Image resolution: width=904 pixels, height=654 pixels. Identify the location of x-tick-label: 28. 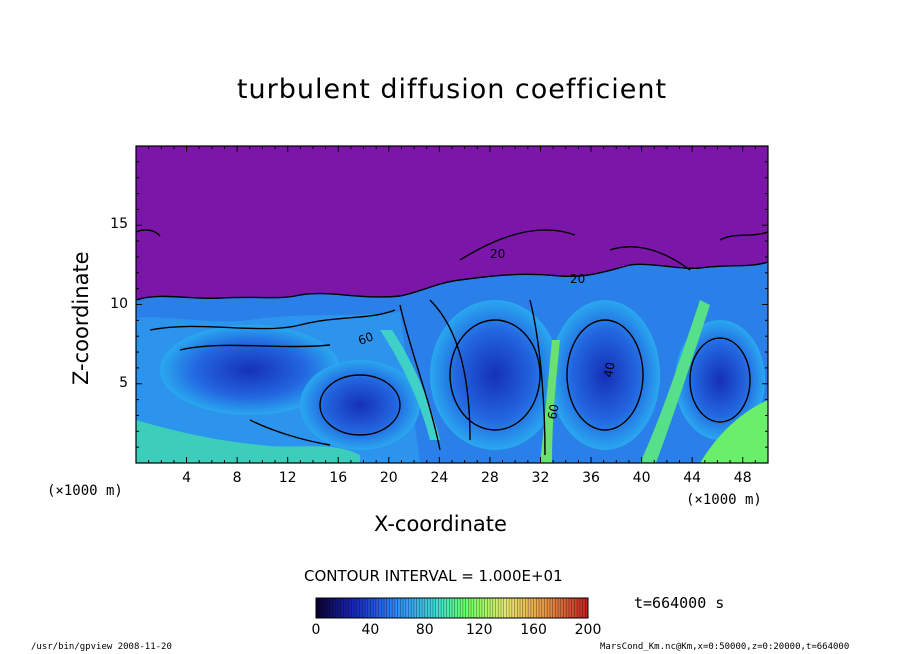
(489, 478).